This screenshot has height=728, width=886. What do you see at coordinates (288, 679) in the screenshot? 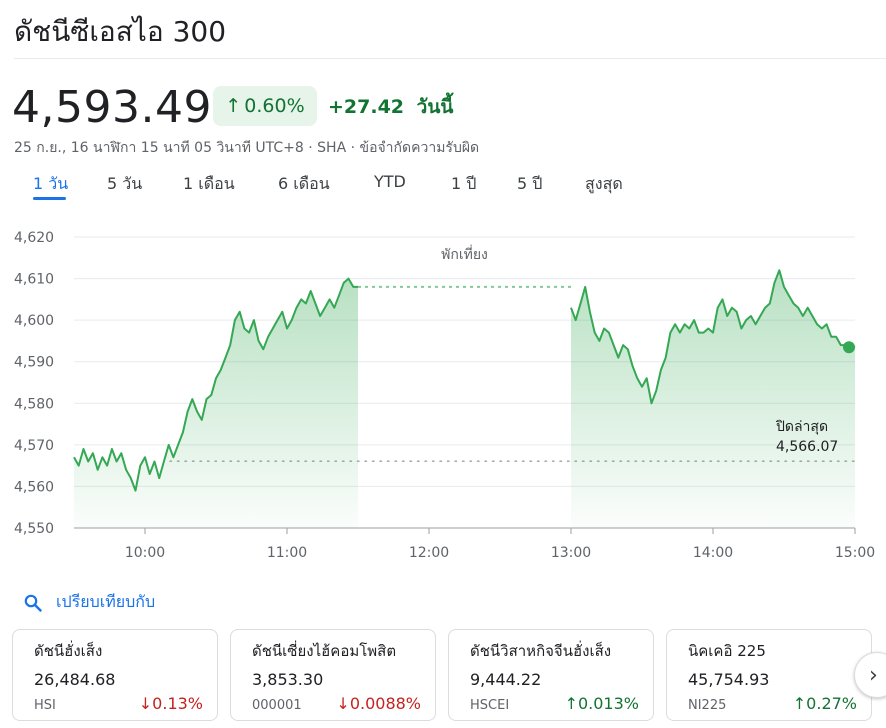
I see `index-card-price: 3,853.30` at bounding box center [288, 679].